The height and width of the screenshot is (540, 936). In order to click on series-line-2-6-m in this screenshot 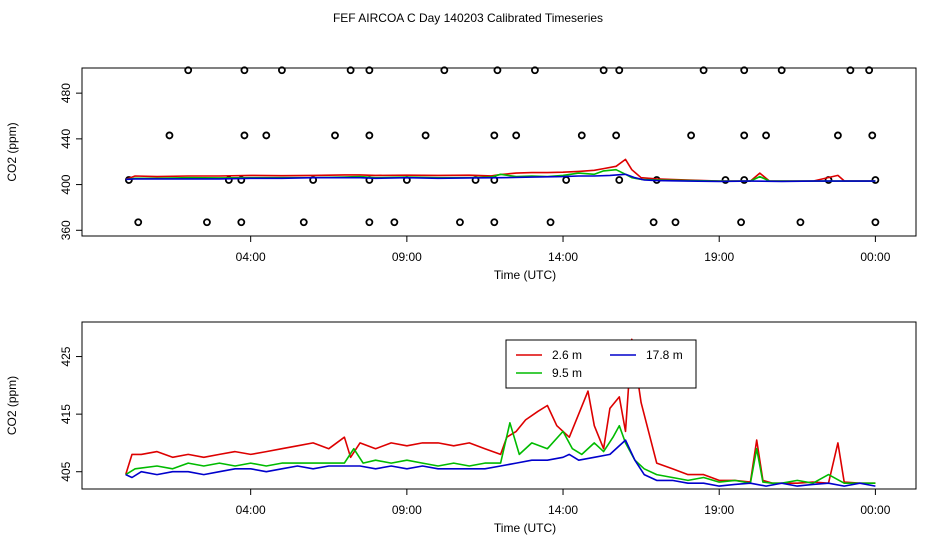, I will do `click(500, 170)`.